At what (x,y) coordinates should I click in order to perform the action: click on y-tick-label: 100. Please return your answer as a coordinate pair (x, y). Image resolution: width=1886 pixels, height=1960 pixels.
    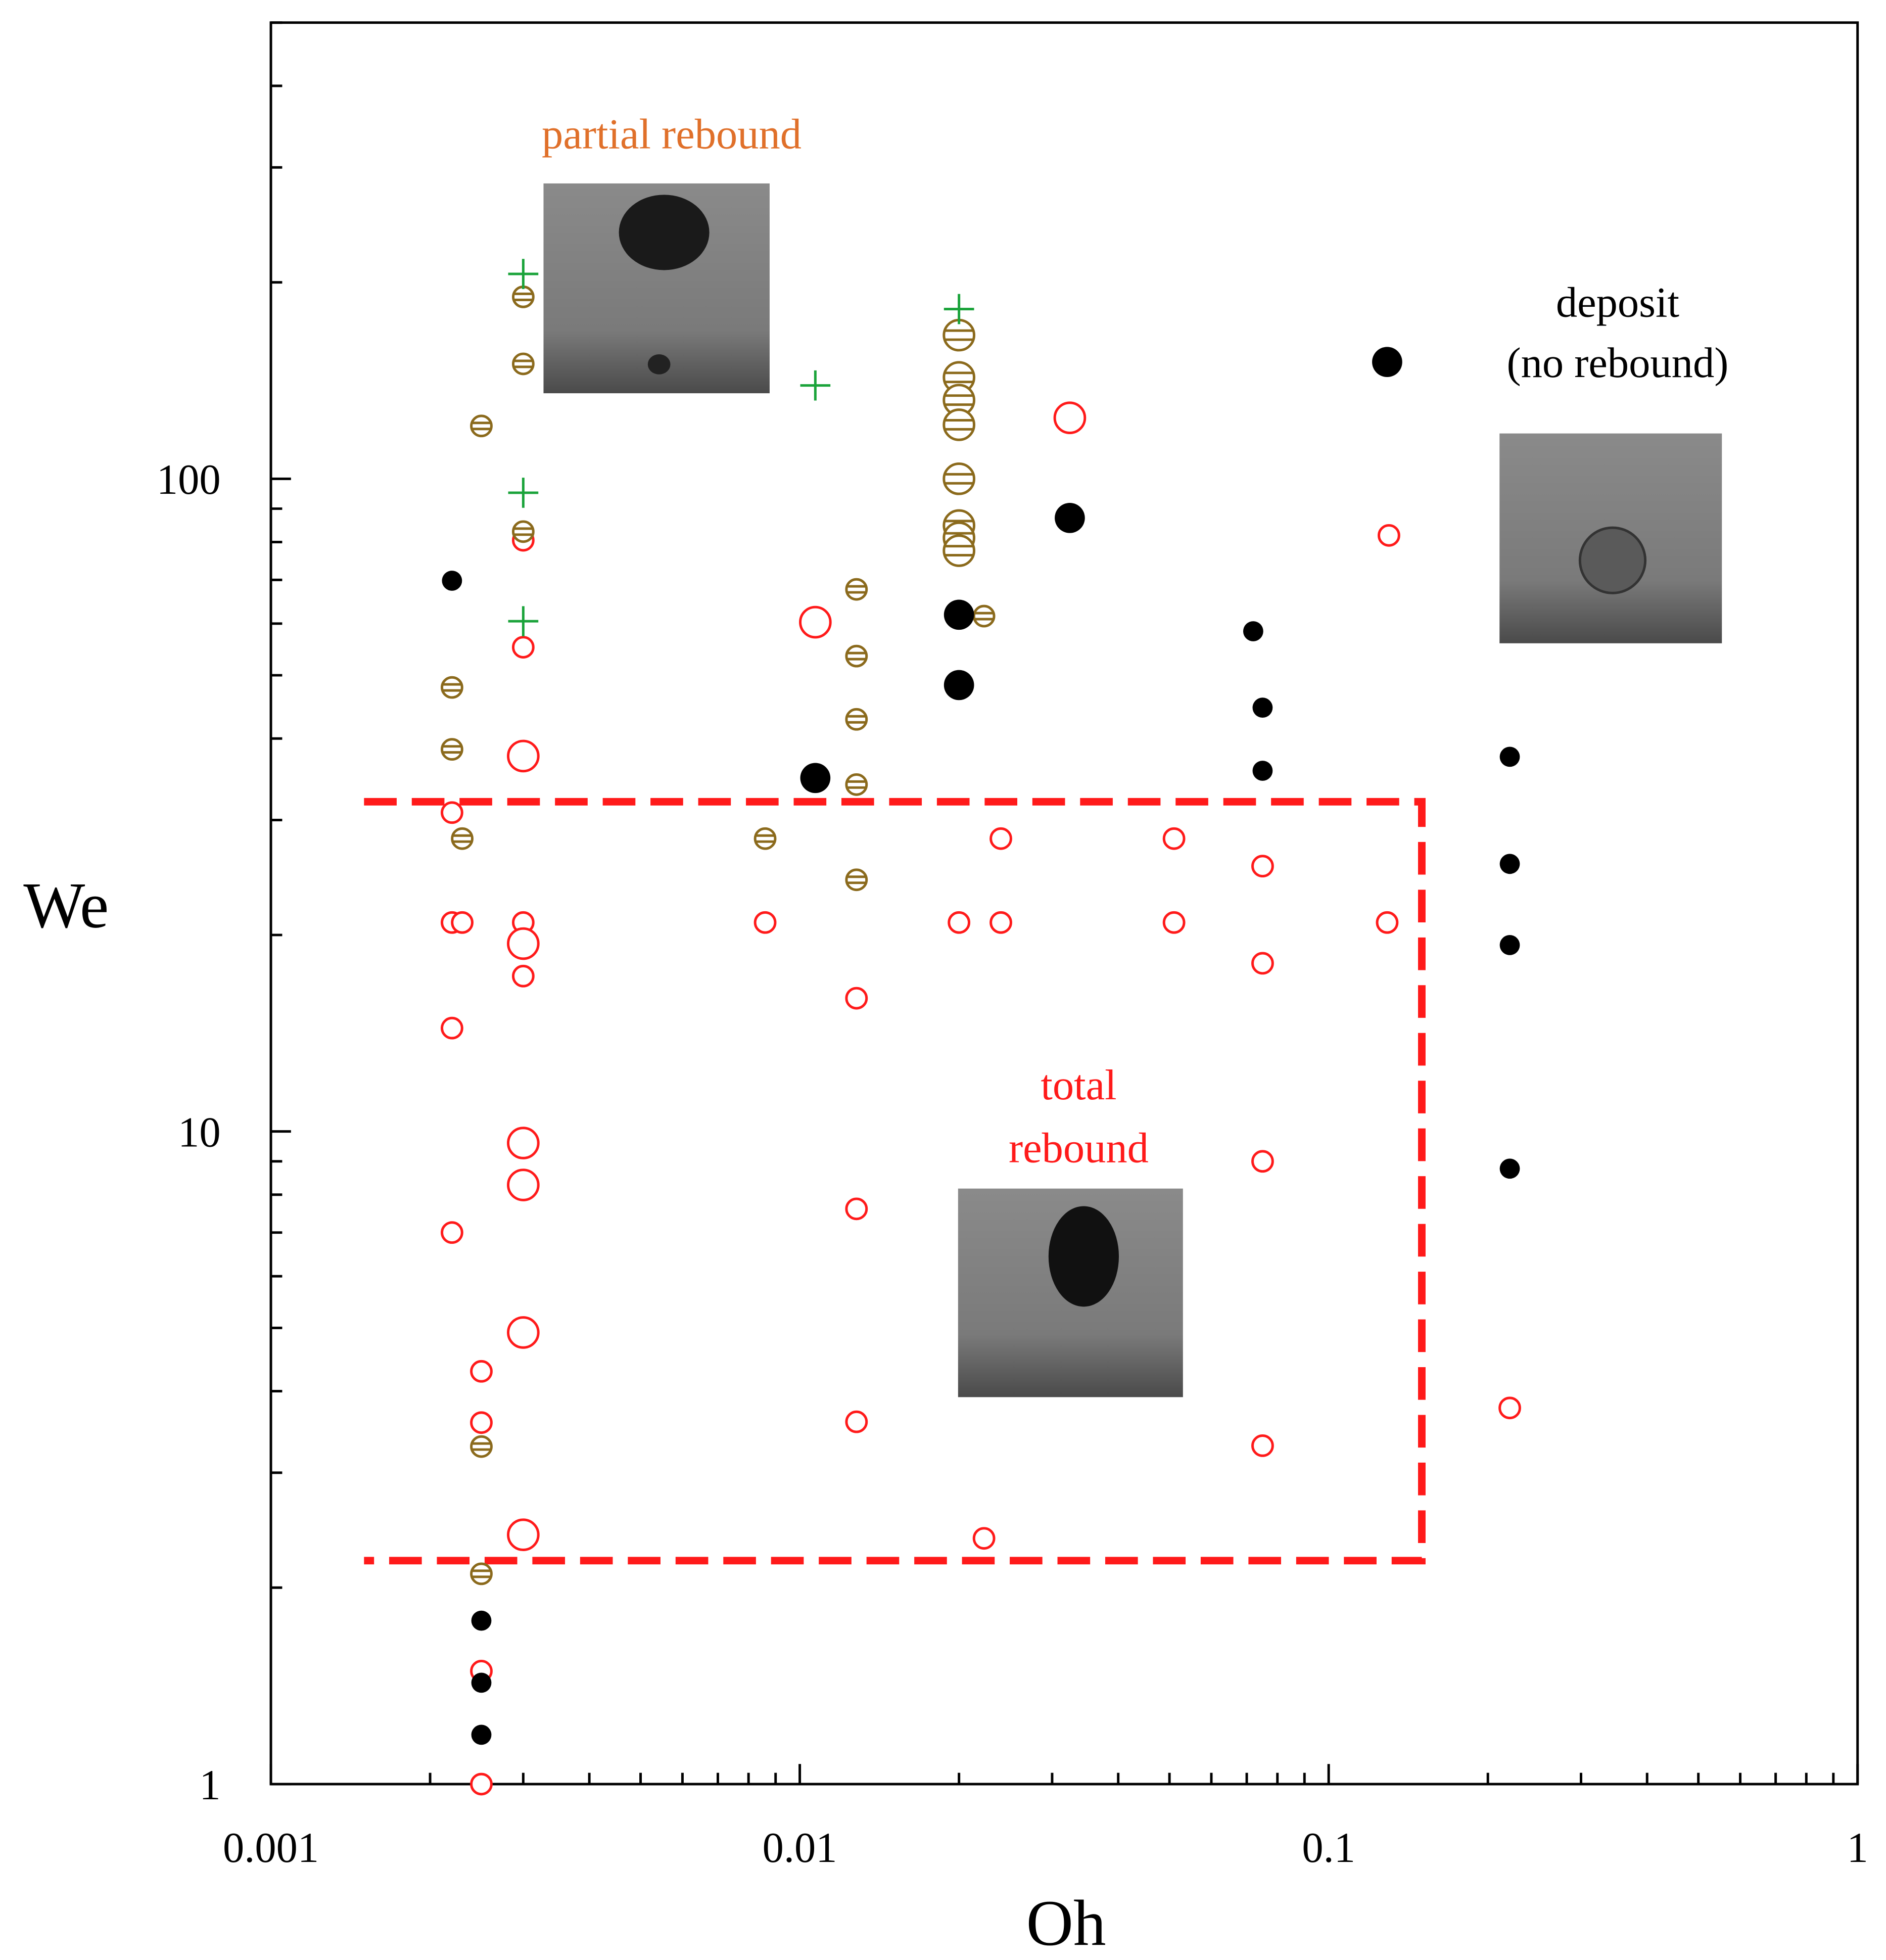
    Looking at the image, I should click on (189, 479).